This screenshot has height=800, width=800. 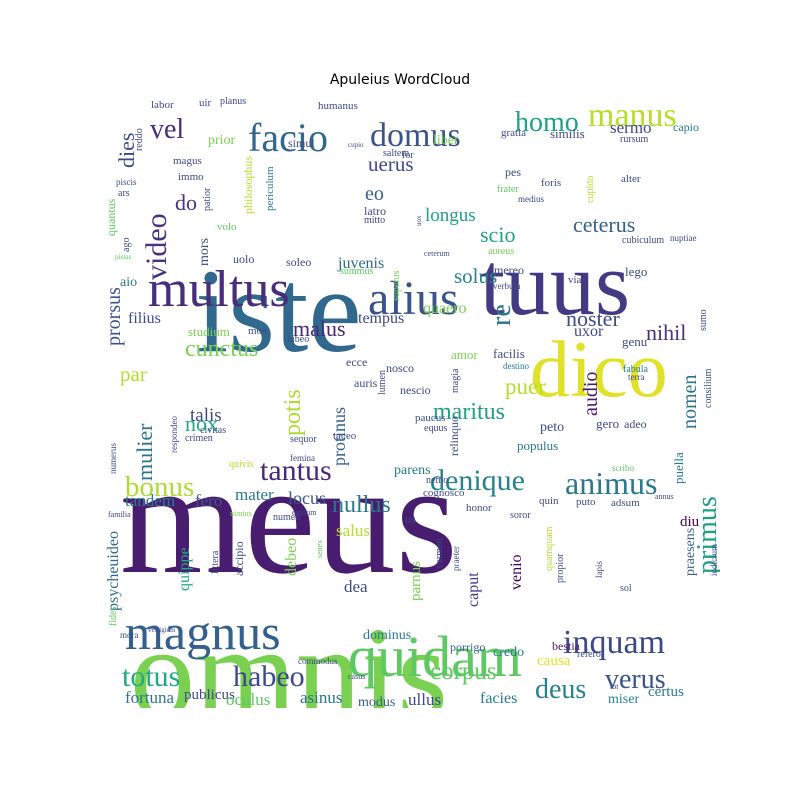 I want to click on word-eo: eo, so click(x=374, y=194).